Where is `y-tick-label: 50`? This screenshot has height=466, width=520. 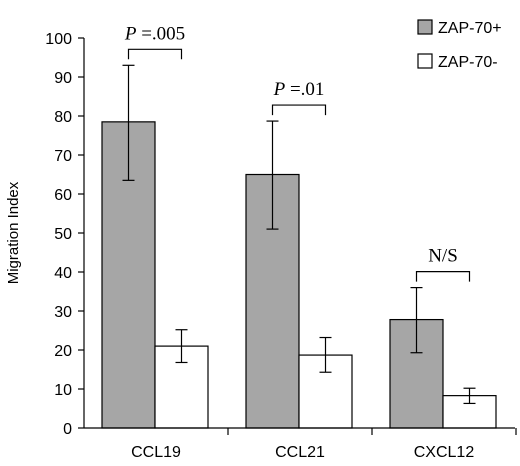
y-tick-label: 50 is located at coordinates (63, 234).